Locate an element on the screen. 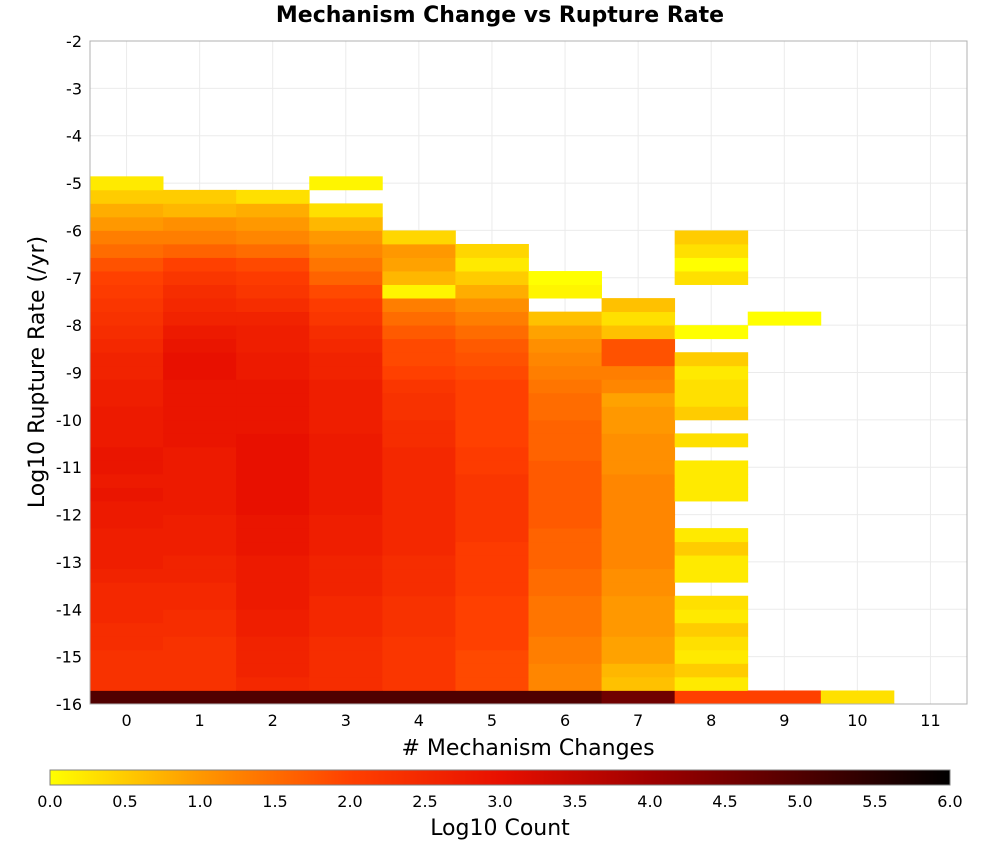  x-tick-label: 5 is located at coordinates (492, 720).